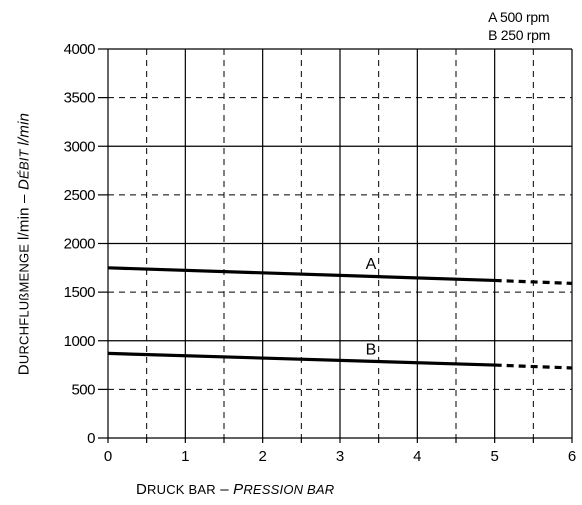 The width and height of the screenshot is (582, 505). What do you see at coordinates (80, 98) in the screenshot?
I see `y-tick-label: 3500` at bounding box center [80, 98].